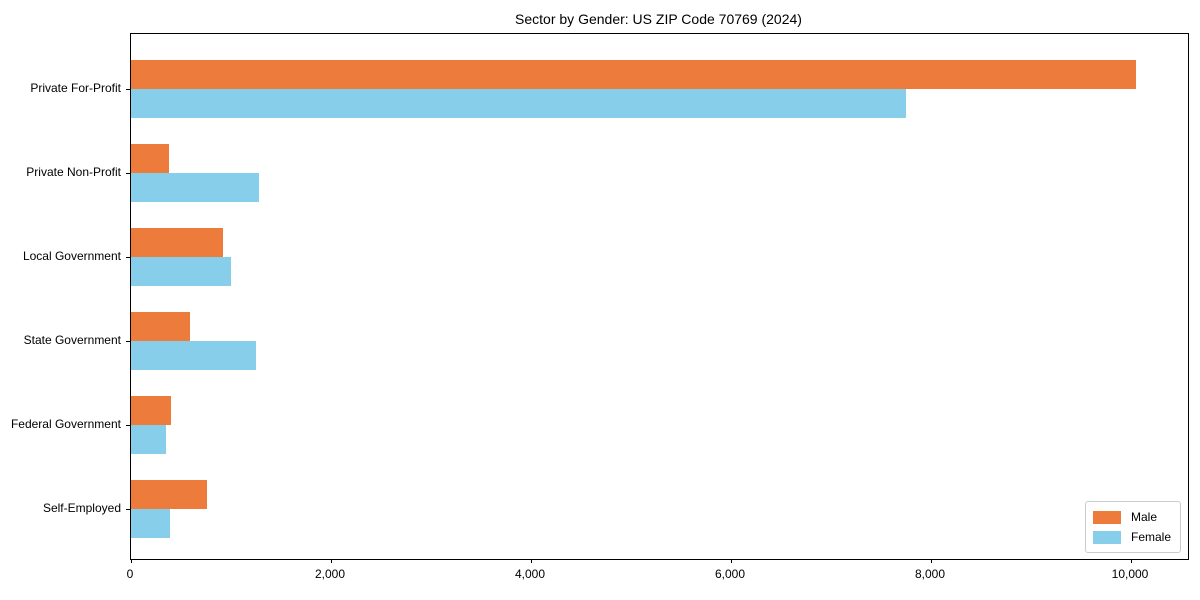 This screenshot has height=600, width=1200. Describe the element at coordinates (330, 574) in the screenshot. I see `x-axis-tick-label: 2,000` at that location.